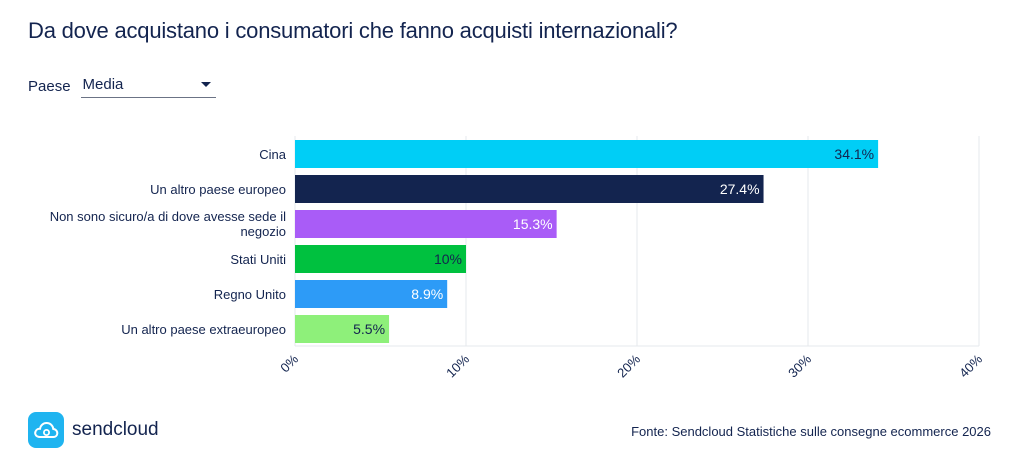  What do you see at coordinates (203, 329) in the screenshot?
I see `category-label: Un altro paese extraeuropeo` at bounding box center [203, 329].